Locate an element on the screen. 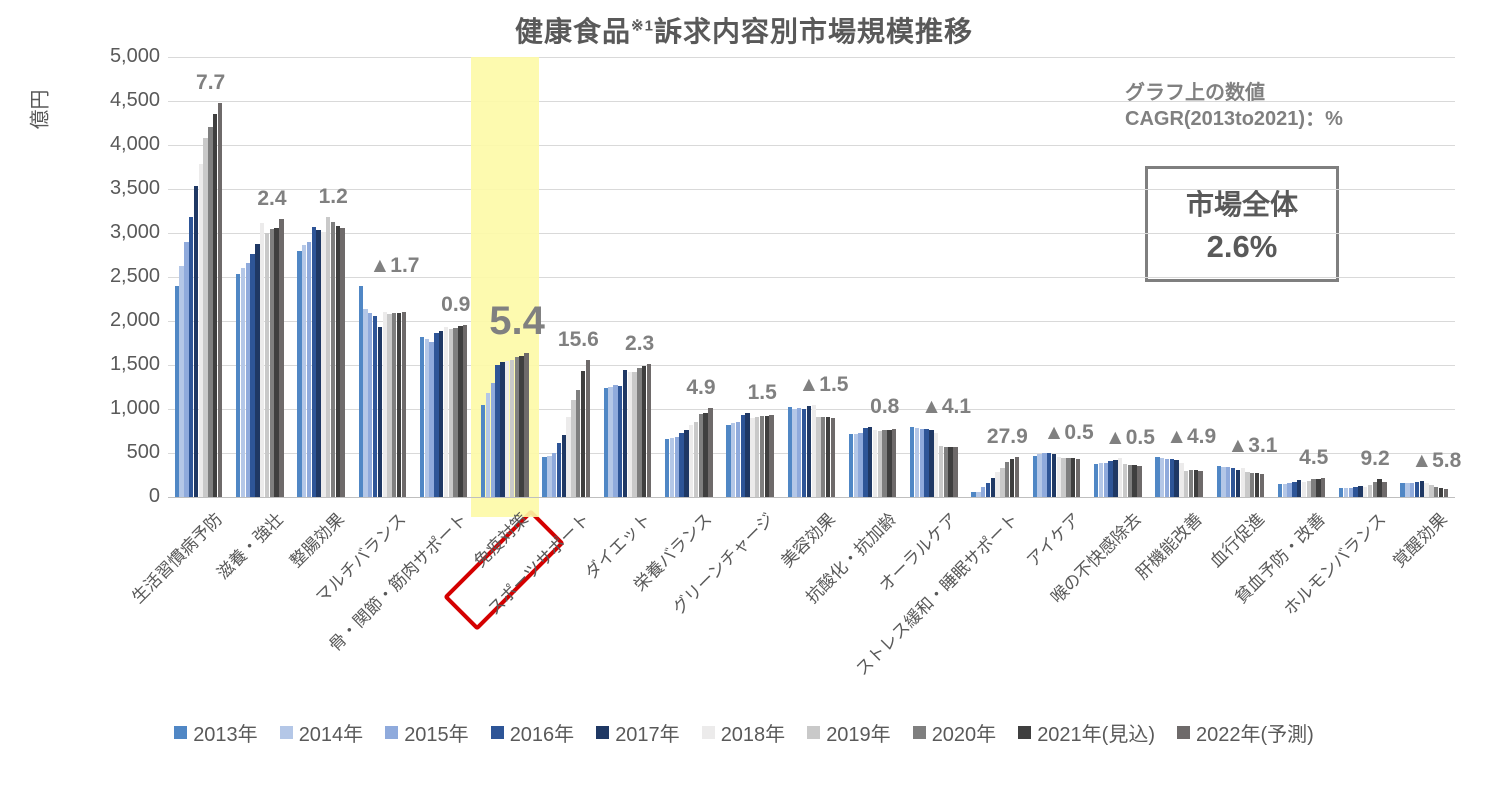  bar-2014年-グリーンチャージ is located at coordinates (733, 460).